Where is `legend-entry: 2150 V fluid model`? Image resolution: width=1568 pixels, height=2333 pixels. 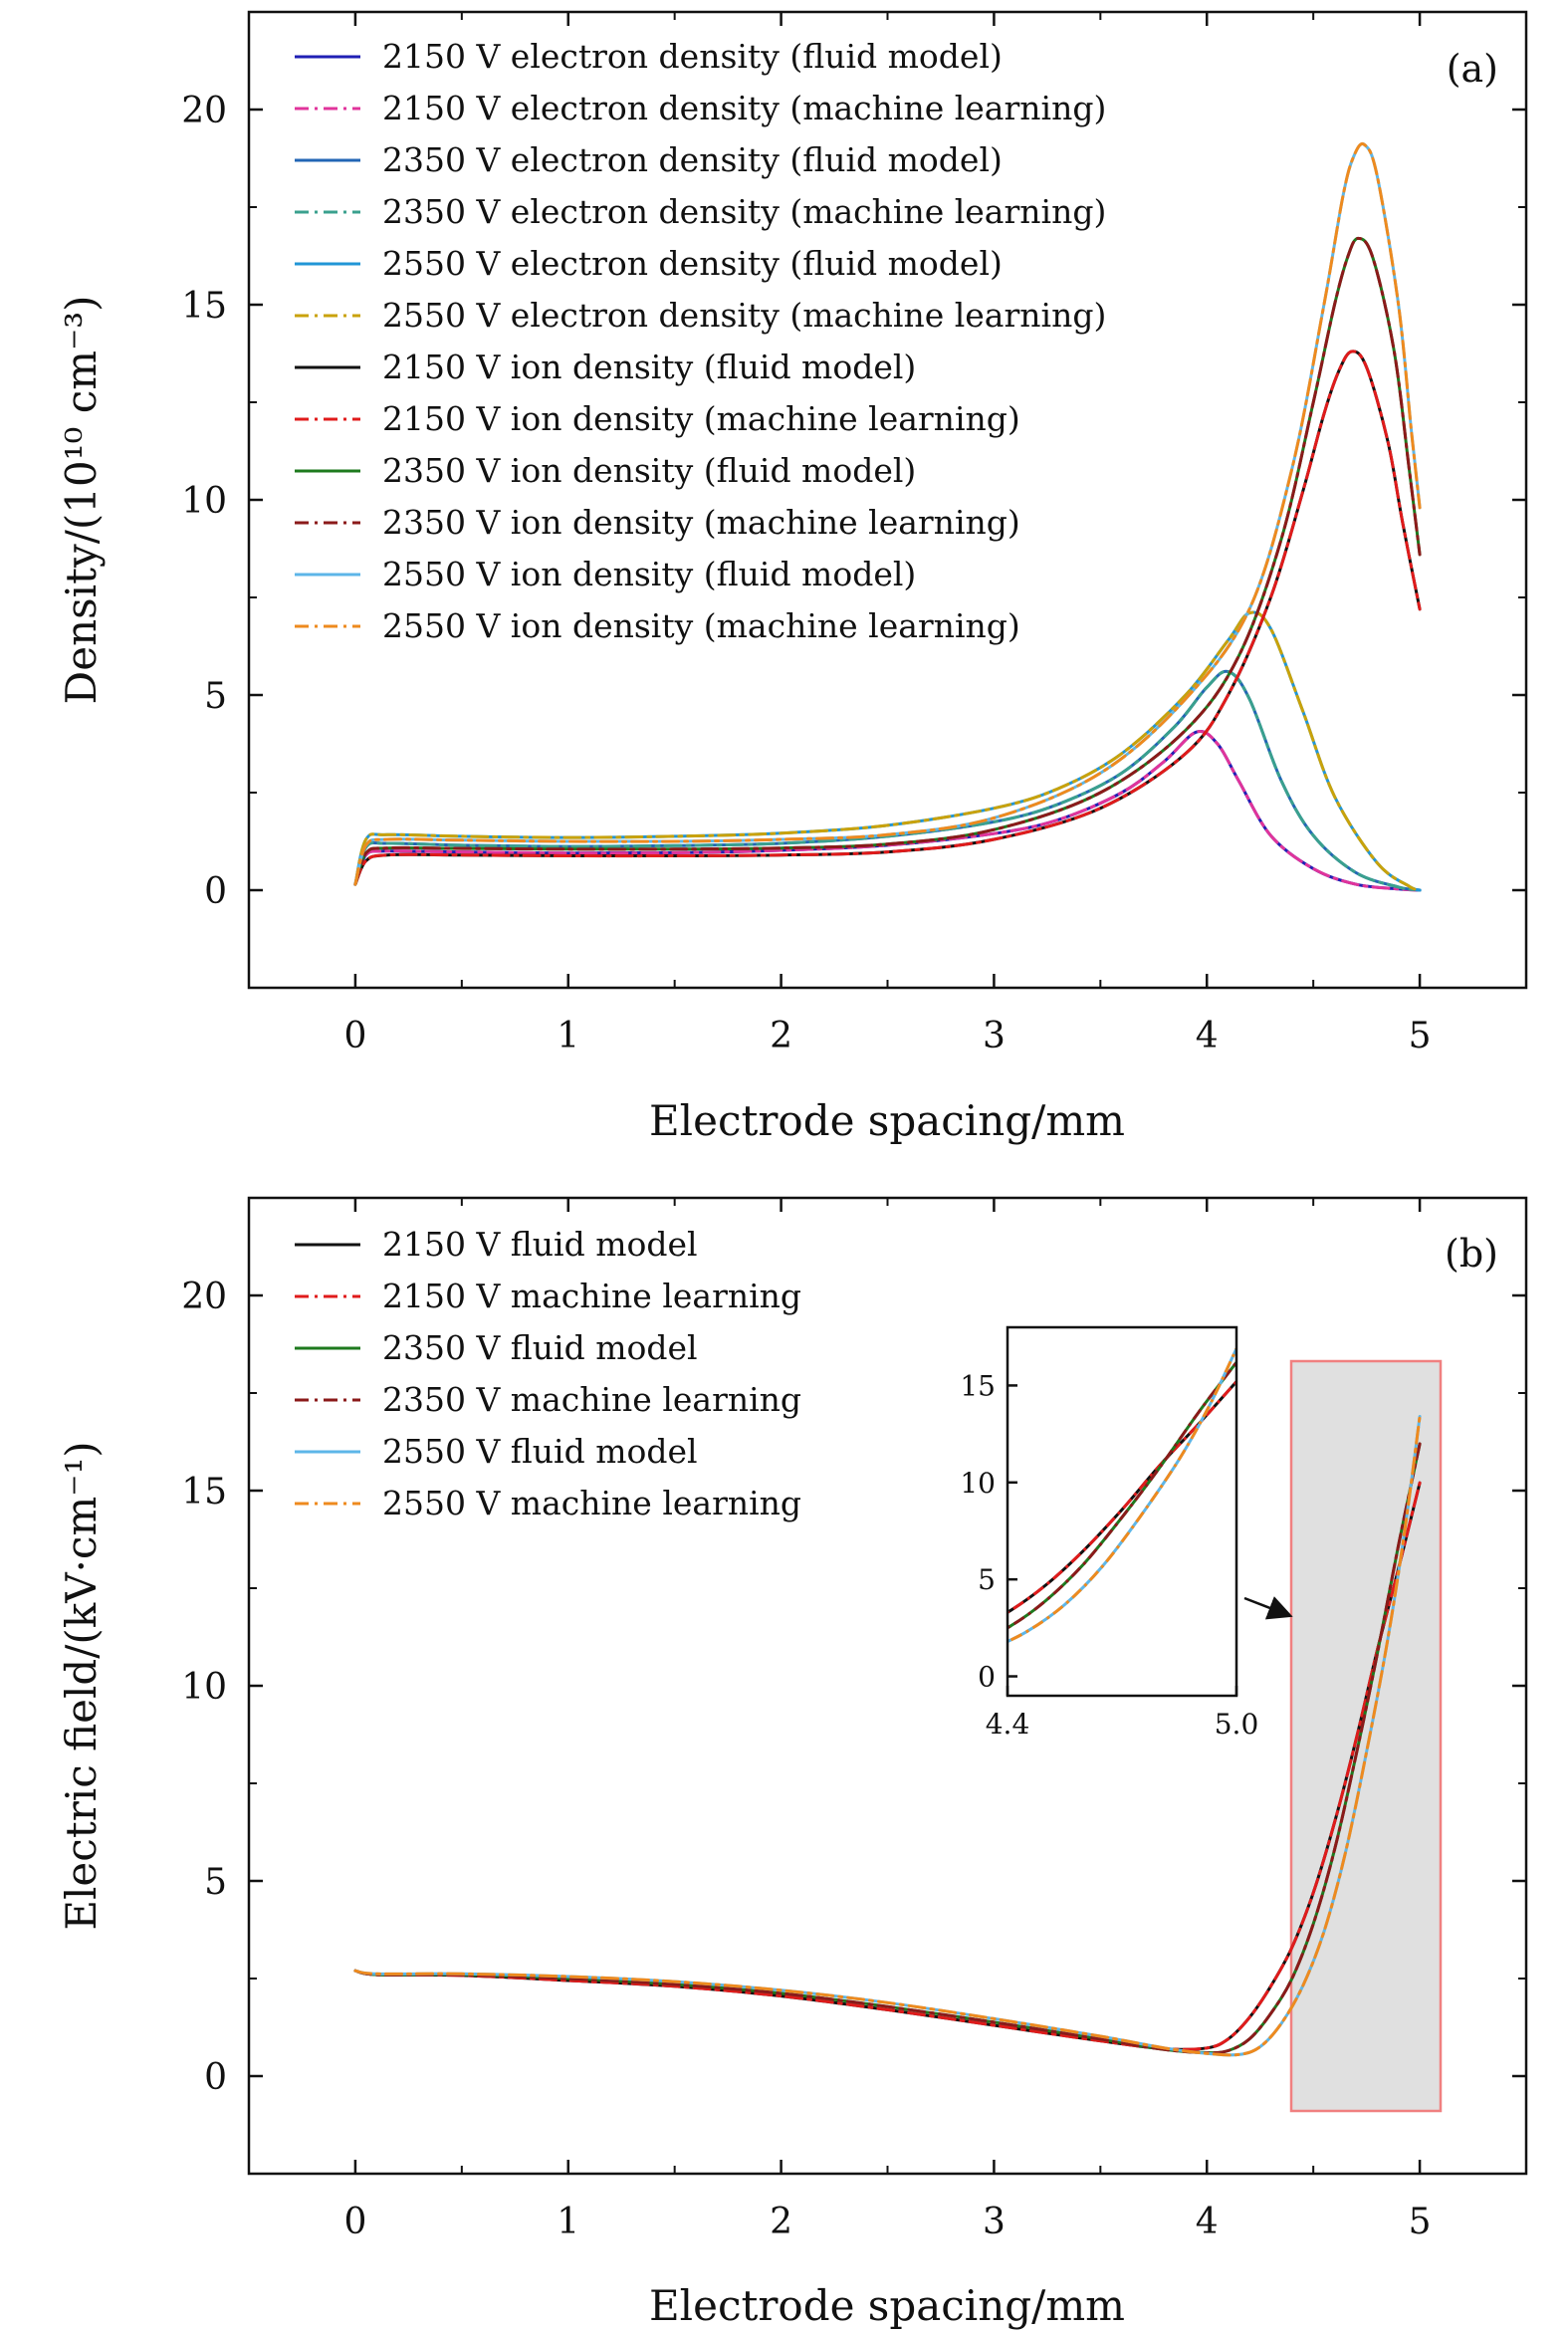
legend-entry: 2150 V fluid model is located at coordinates (540, 1244).